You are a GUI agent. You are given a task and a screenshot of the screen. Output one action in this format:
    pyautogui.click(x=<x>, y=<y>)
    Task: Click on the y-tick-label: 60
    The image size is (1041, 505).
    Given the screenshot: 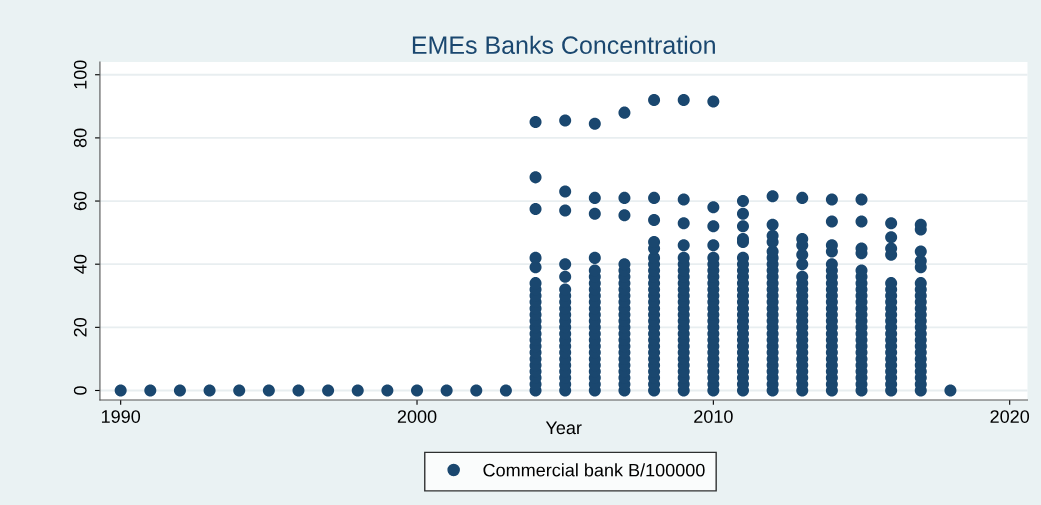 What is the action you would take?
    pyautogui.click(x=80, y=201)
    